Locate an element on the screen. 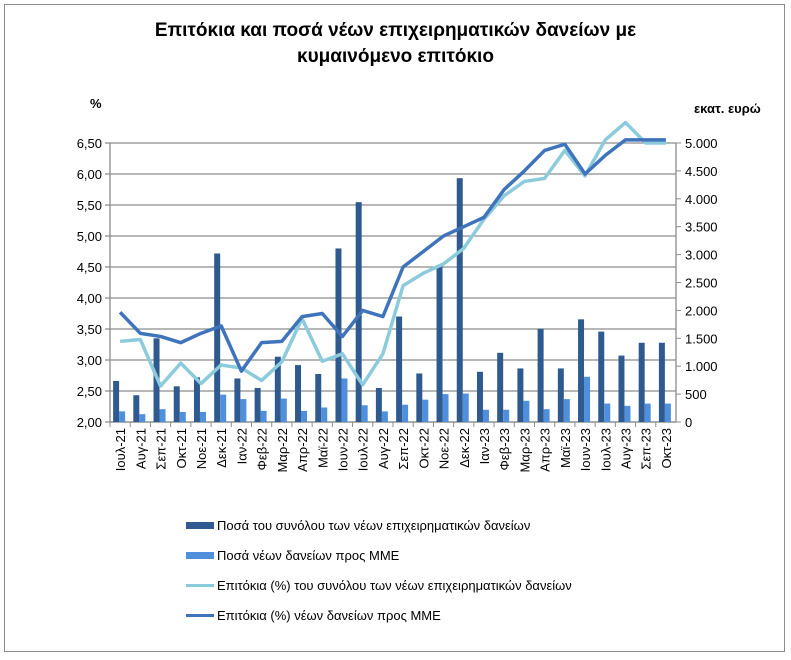 The height and width of the screenshot is (660, 791). left-tick-label: 4,50 is located at coordinates (89, 267).